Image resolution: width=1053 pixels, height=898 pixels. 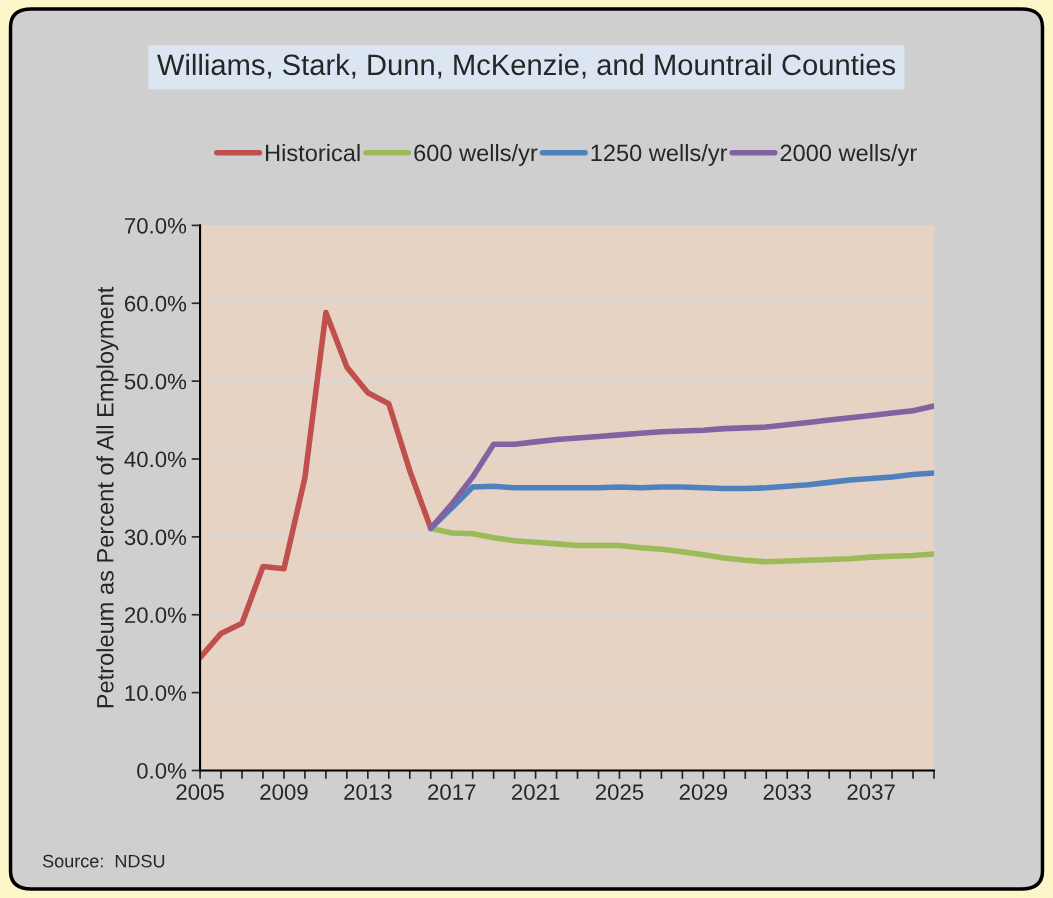 What do you see at coordinates (452, 792) in the screenshot?
I see `x-tick-label: 2017` at bounding box center [452, 792].